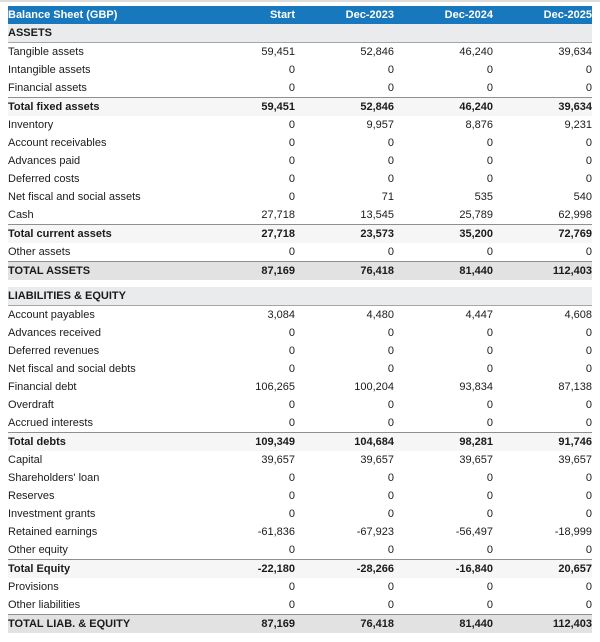 The height and width of the screenshot is (642, 600). I want to click on cell-value: 4,608, so click(578, 315).